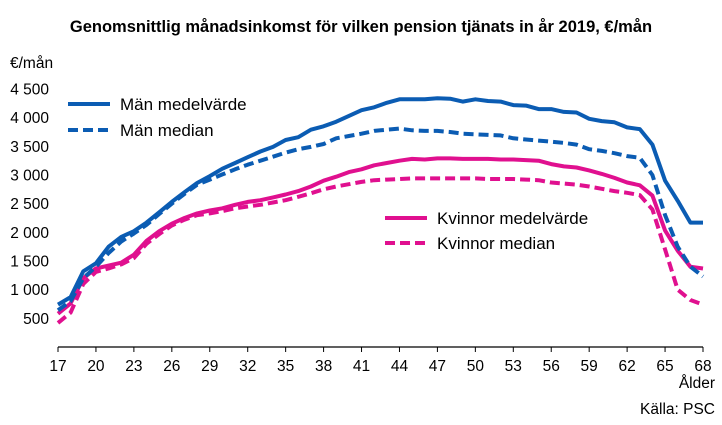  What do you see at coordinates (29, 262) in the screenshot?
I see `y-tick-label: 1 500` at bounding box center [29, 262].